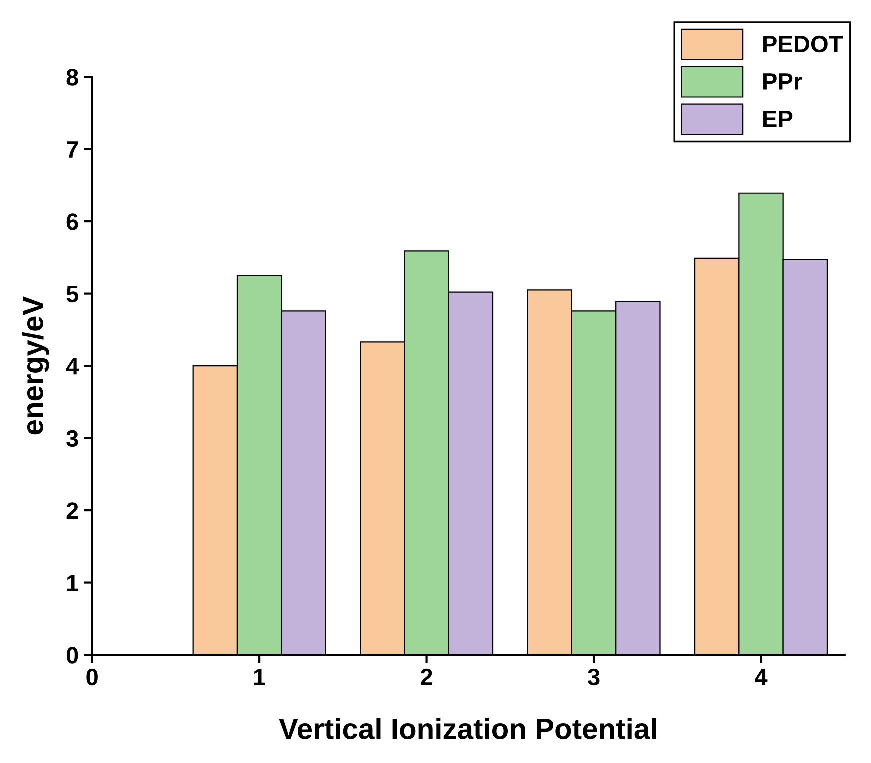 This screenshot has width=871, height=763. Describe the element at coordinates (72, 583) in the screenshot. I see `y-tick-label: 1` at that location.